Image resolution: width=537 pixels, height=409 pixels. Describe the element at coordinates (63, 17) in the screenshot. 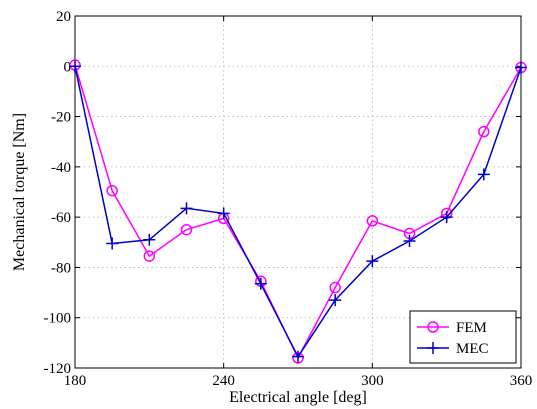

I see `y-tick-label: 20` at that location.